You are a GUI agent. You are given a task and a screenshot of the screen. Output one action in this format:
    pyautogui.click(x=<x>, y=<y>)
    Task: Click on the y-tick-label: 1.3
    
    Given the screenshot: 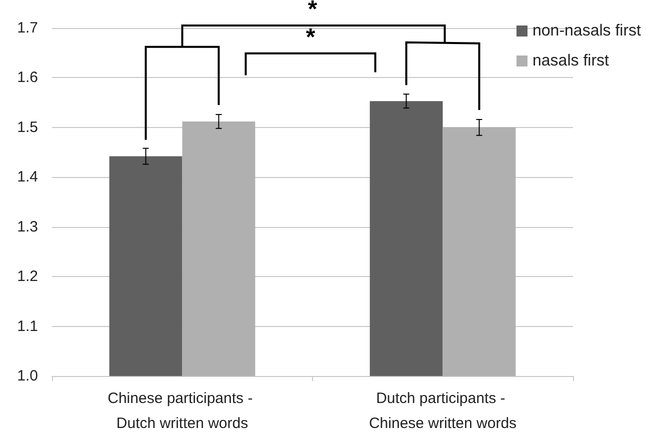 What is the action you would take?
    pyautogui.click(x=27, y=227)
    